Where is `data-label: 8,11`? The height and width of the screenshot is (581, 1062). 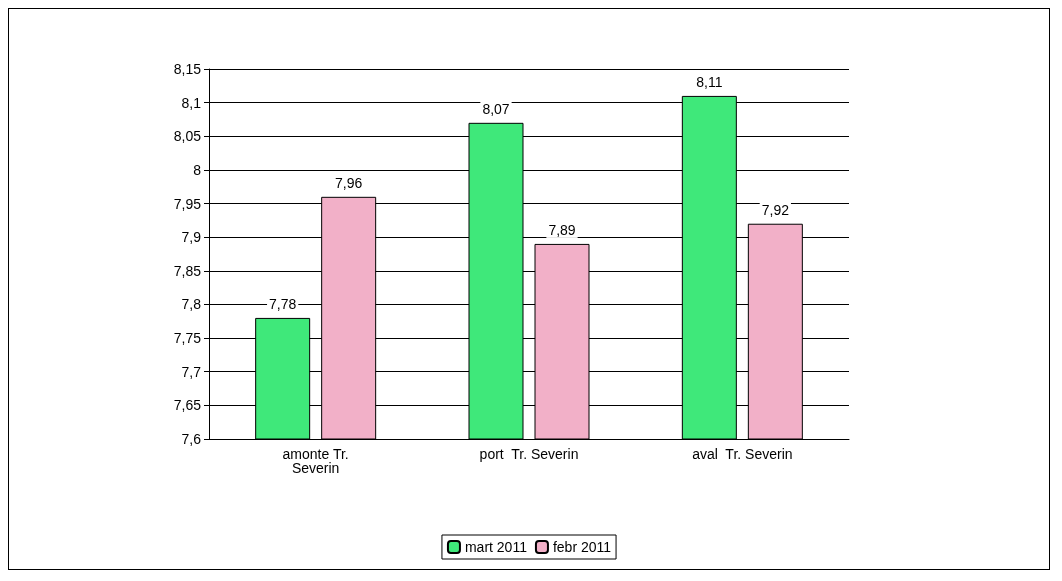
data-label: 8,11 is located at coordinates (709, 81).